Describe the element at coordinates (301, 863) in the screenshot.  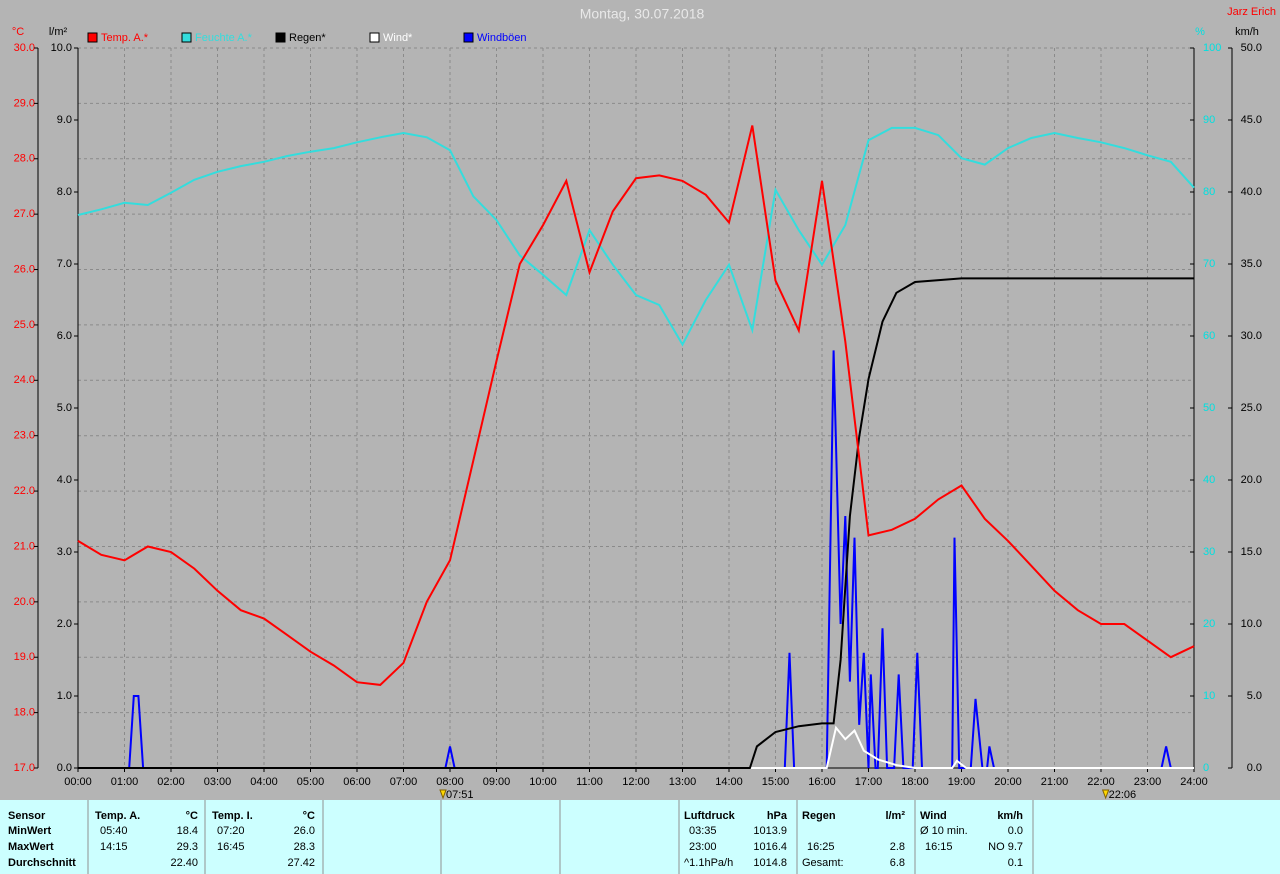
I see `stat-value: 27.42` at that location.